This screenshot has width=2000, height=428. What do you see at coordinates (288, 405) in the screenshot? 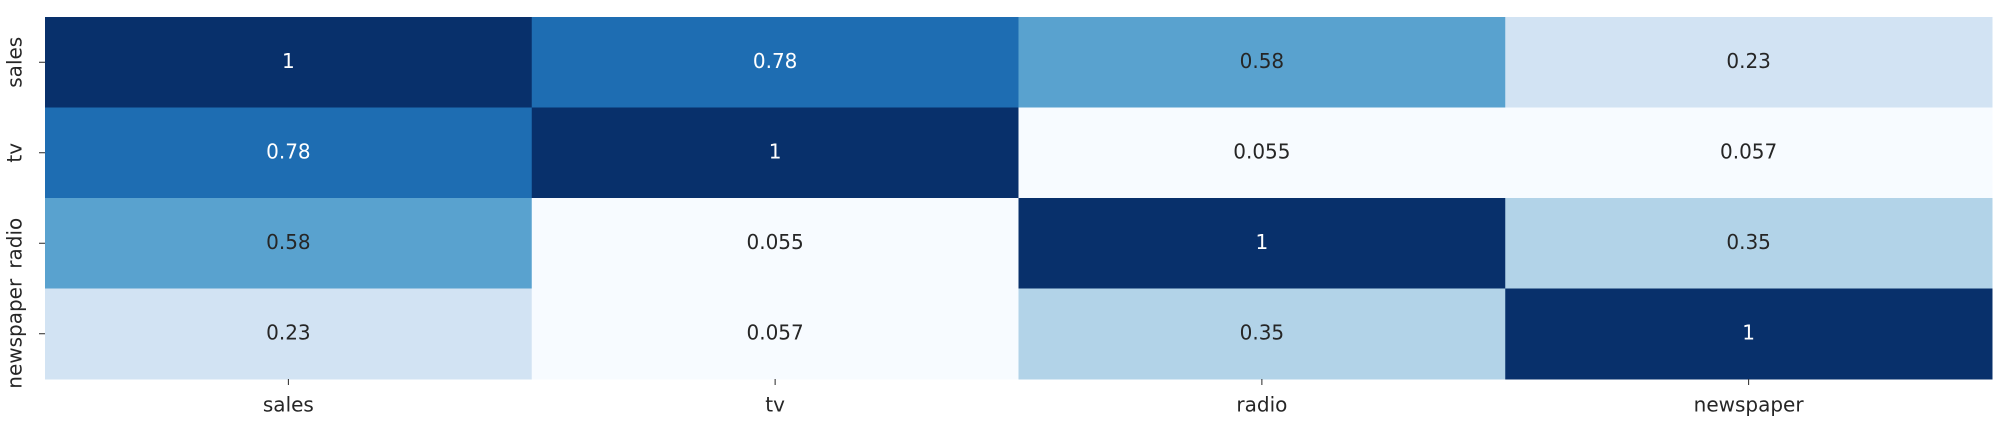
I see `x-tick-label: sales` at bounding box center [288, 405].